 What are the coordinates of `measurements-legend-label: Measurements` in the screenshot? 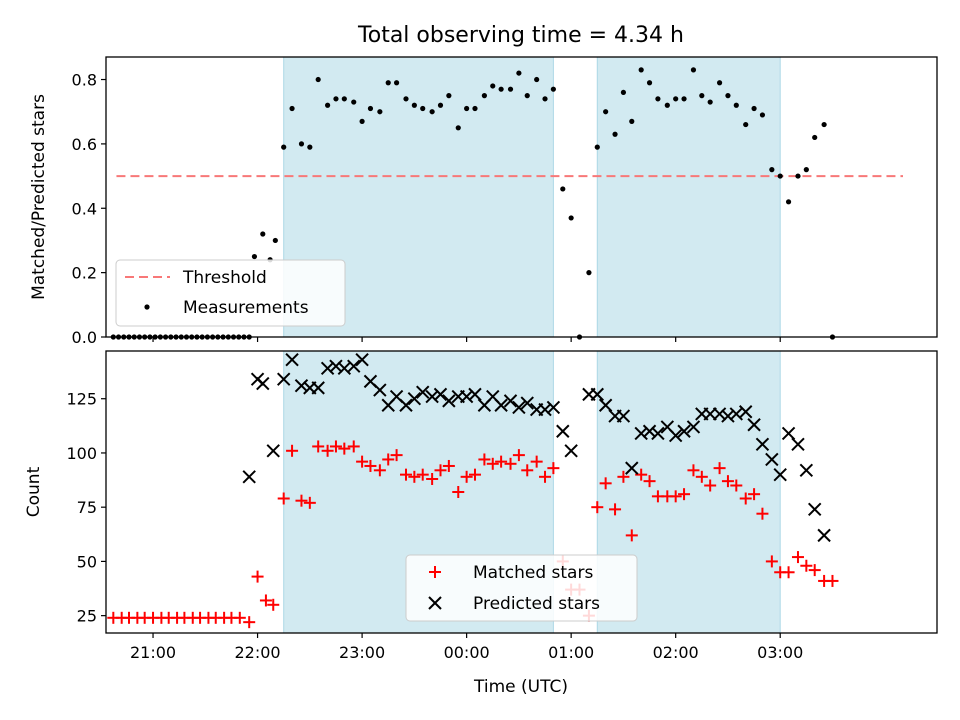 It's located at (246, 308).